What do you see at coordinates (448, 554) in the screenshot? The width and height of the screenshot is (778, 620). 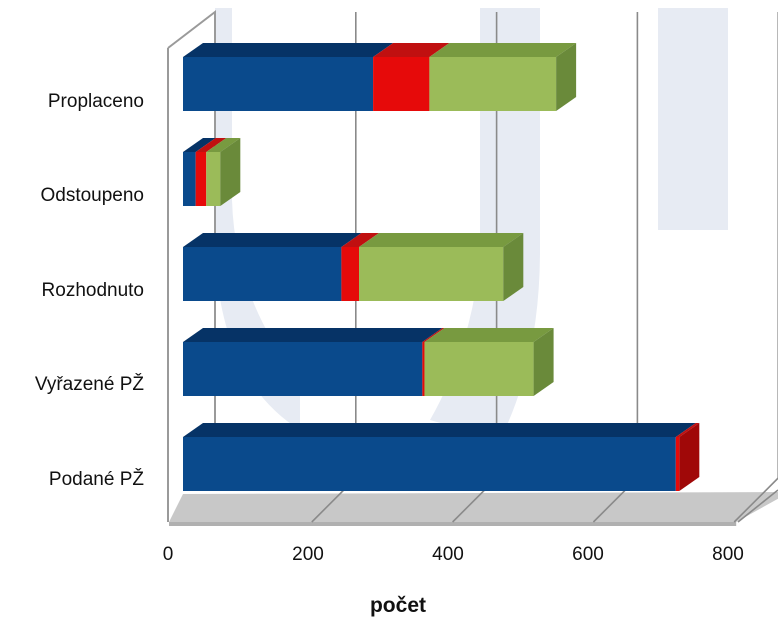 I see `x-tick-label: 400` at bounding box center [448, 554].